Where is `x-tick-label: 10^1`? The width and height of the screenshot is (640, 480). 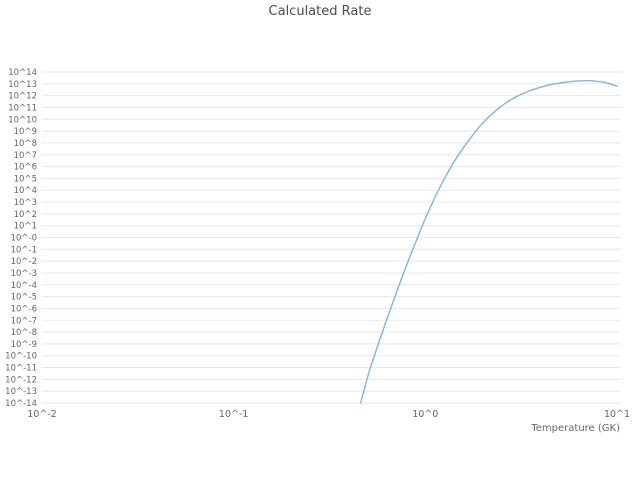
x-tick-label: 10^1 is located at coordinates (617, 414).